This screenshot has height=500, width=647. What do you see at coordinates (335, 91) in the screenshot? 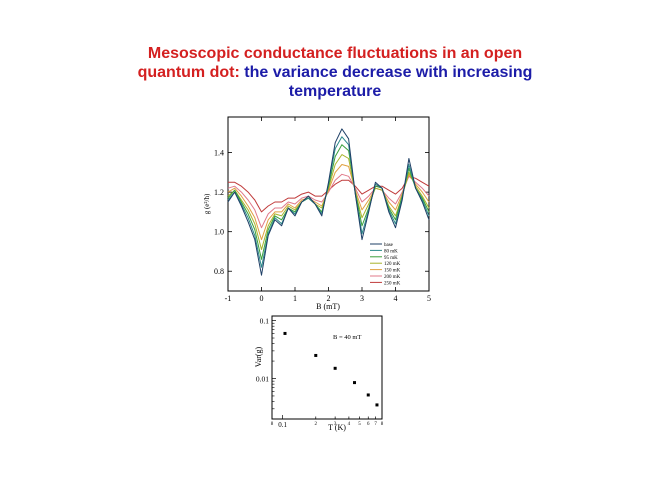
I see `title-line-3: temperature` at bounding box center [335, 91].